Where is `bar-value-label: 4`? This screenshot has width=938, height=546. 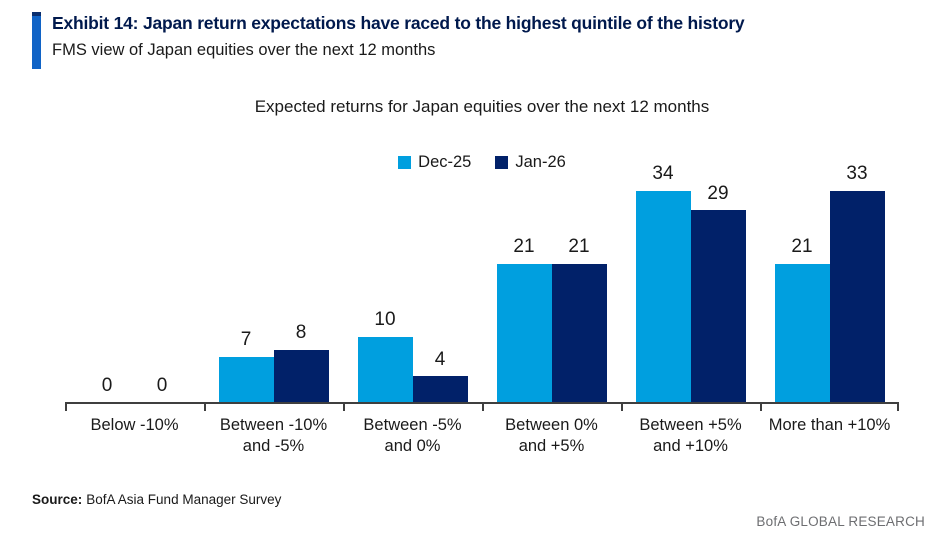
bar-value-label: 4 is located at coordinates (440, 359).